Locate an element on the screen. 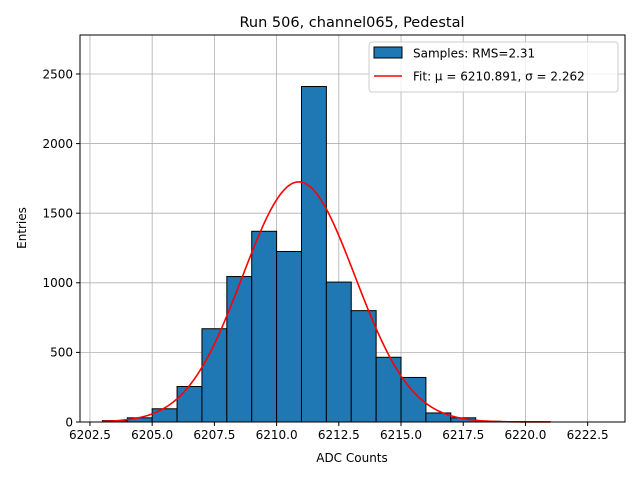 Image resolution: width=640 pixels, height=480 pixels. chart-title: Run 506, channel065, Pedestal is located at coordinates (351, 23).